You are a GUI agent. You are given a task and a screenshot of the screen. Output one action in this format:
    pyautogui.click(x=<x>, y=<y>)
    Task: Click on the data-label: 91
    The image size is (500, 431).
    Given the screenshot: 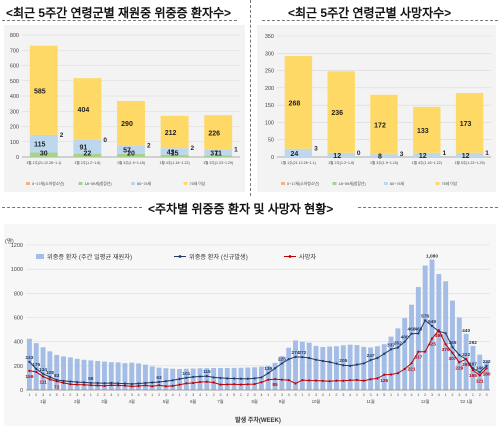 What is the action you would take?
    pyautogui.click(x=84, y=148)
    